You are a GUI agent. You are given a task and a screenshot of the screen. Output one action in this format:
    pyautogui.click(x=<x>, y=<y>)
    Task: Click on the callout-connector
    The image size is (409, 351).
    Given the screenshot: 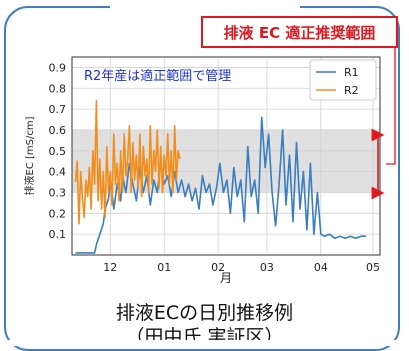 What is the action you would take?
    pyautogui.click(x=391, y=106)
    